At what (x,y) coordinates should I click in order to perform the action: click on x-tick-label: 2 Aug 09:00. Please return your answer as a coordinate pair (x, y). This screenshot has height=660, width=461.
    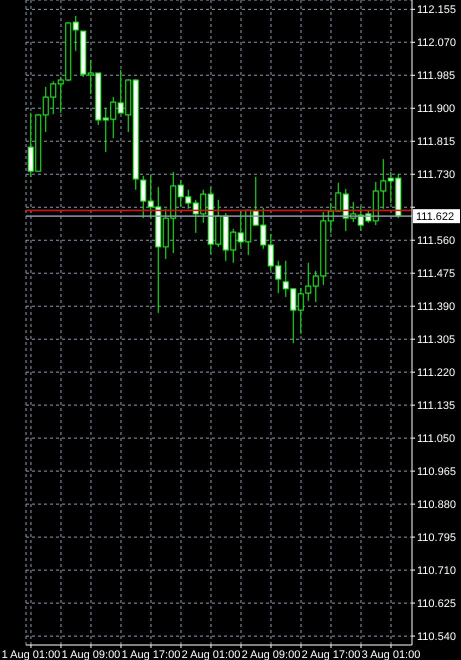
    Looking at the image, I should click on (271, 654).